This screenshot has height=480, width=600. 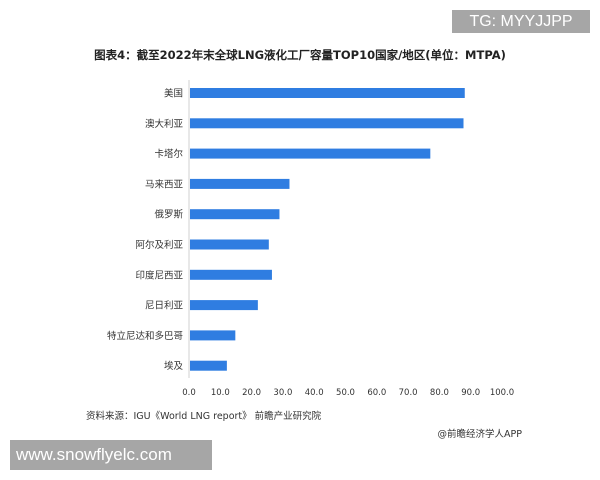 I want to click on website-watermark: www.snowflyelc.com, so click(x=111, y=455).